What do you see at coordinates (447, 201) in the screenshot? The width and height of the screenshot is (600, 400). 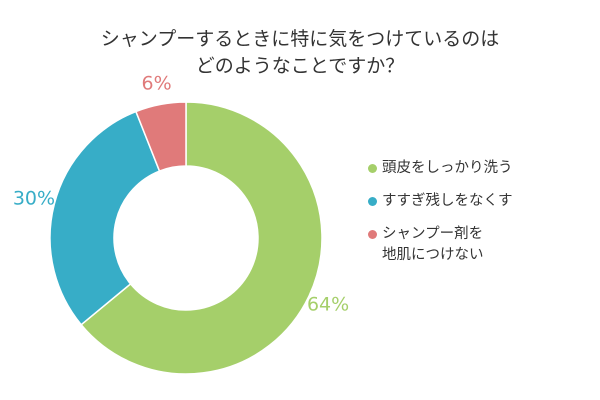 I see `legend-label-1: すすぎ残しをなくす` at bounding box center [447, 201].